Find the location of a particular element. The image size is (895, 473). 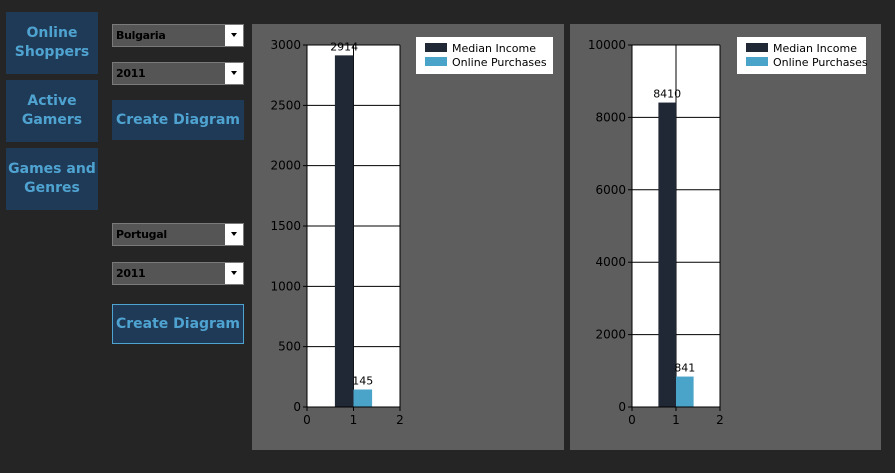

create-diagram-button-2: Create Diagram is located at coordinates (178, 324).